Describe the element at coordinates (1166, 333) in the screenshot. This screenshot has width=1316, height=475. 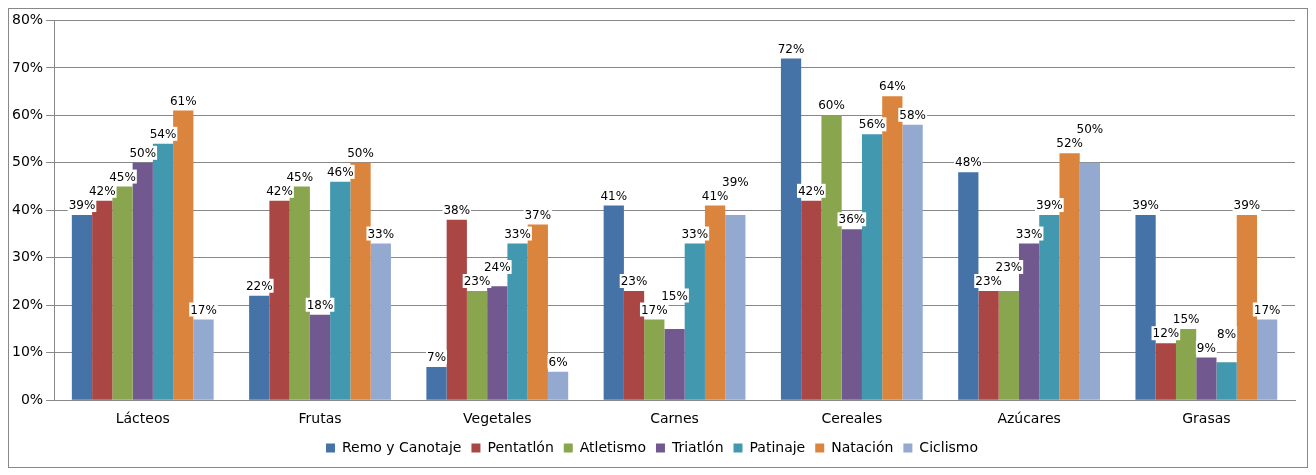
I see `data-label: 12%` at that location.